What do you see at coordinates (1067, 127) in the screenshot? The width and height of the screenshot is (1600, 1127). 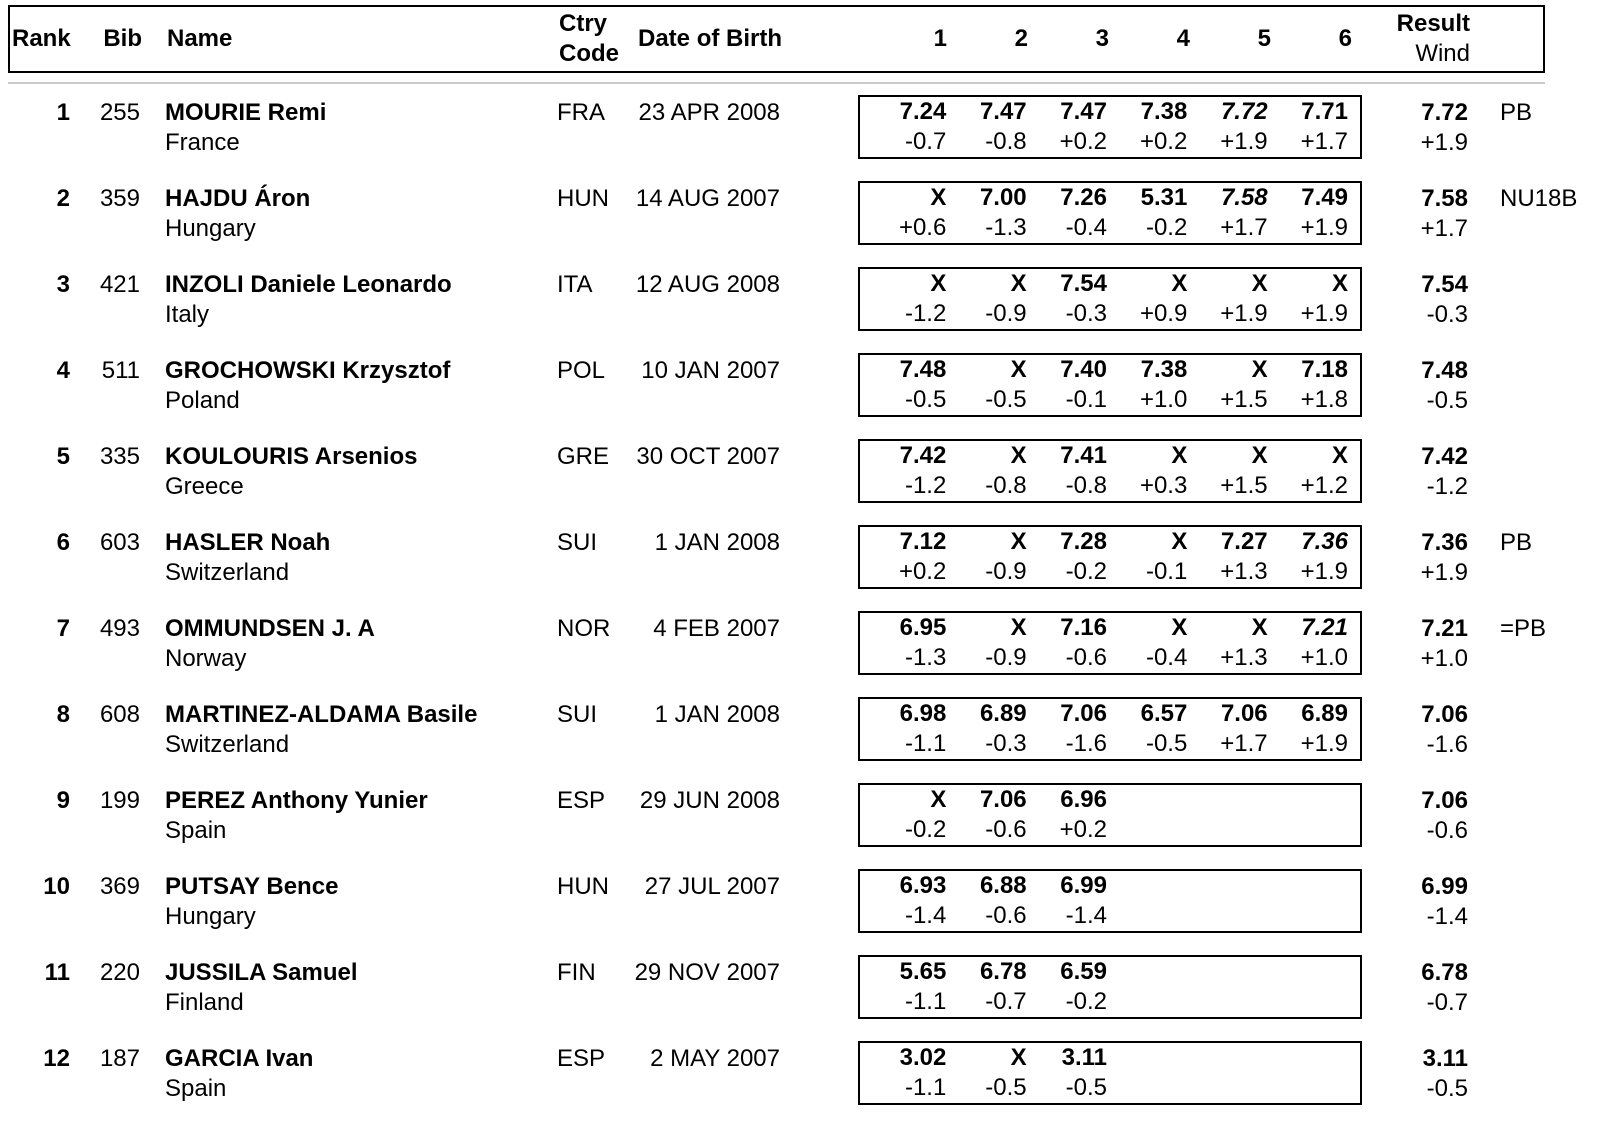 I see `attempt-3: 7.47 +0.2` at bounding box center [1067, 127].